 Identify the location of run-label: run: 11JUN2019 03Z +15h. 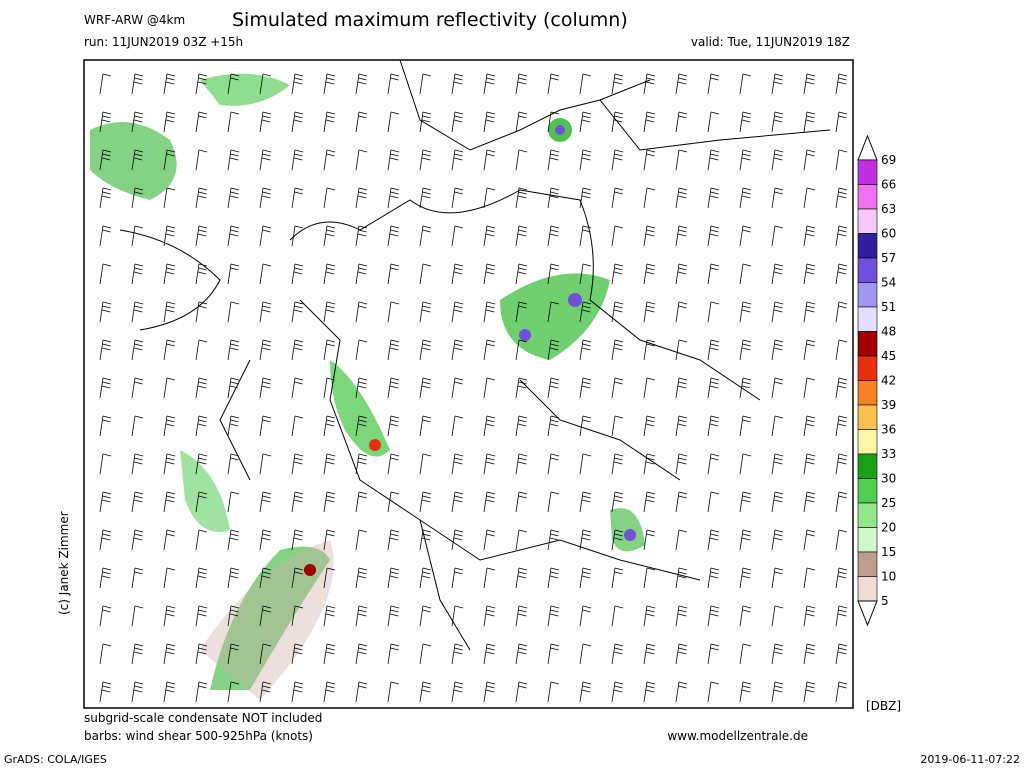
(163, 42).